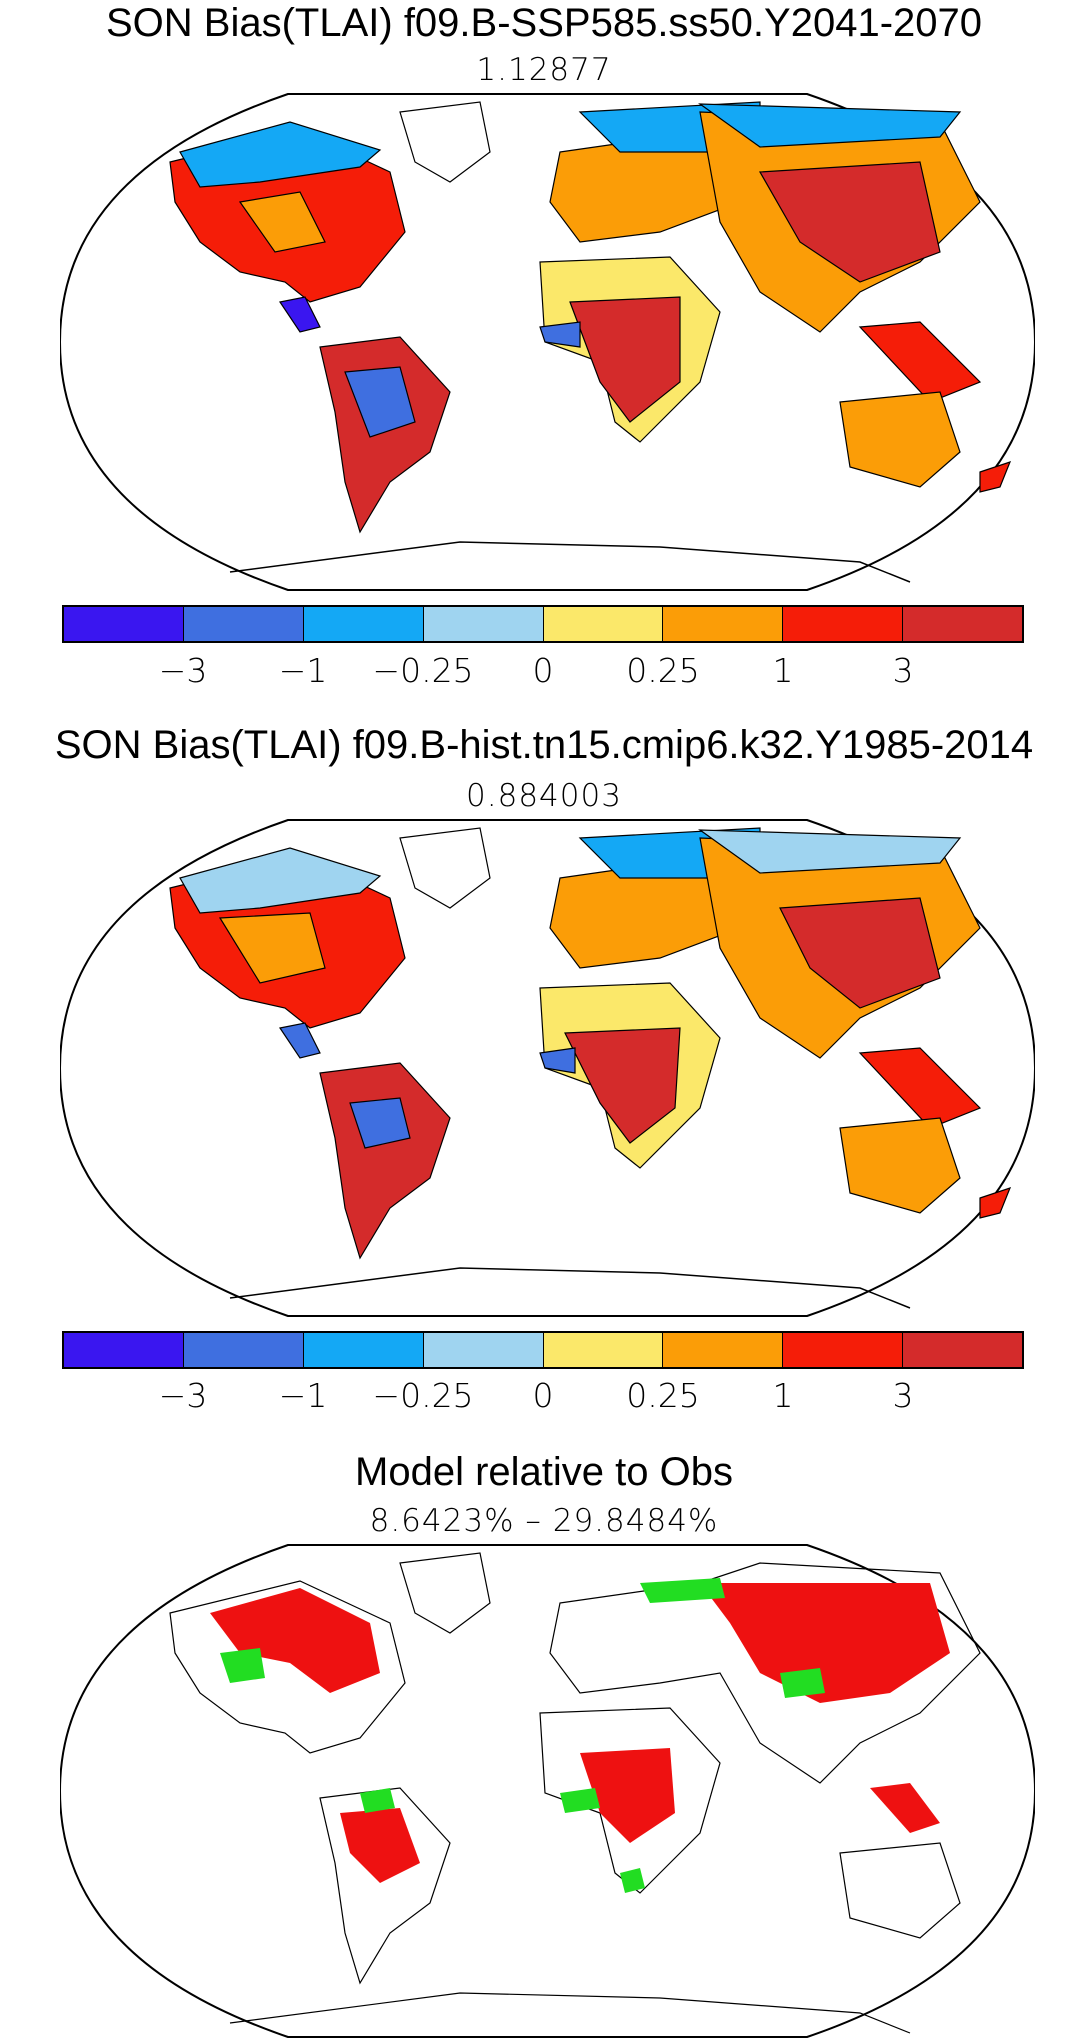 This screenshot has height=2043, width=1088. What do you see at coordinates (544, 1521) in the screenshot?
I see `panel3-subtitle: 8.6423% – 29.8484%` at bounding box center [544, 1521].